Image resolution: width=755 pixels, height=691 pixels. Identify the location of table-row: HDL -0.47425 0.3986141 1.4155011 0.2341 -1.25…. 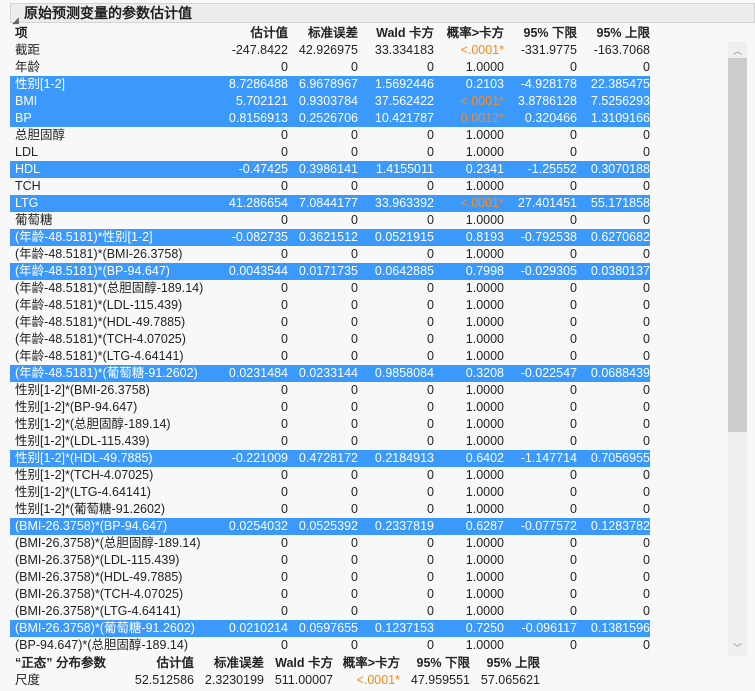
(330, 169).